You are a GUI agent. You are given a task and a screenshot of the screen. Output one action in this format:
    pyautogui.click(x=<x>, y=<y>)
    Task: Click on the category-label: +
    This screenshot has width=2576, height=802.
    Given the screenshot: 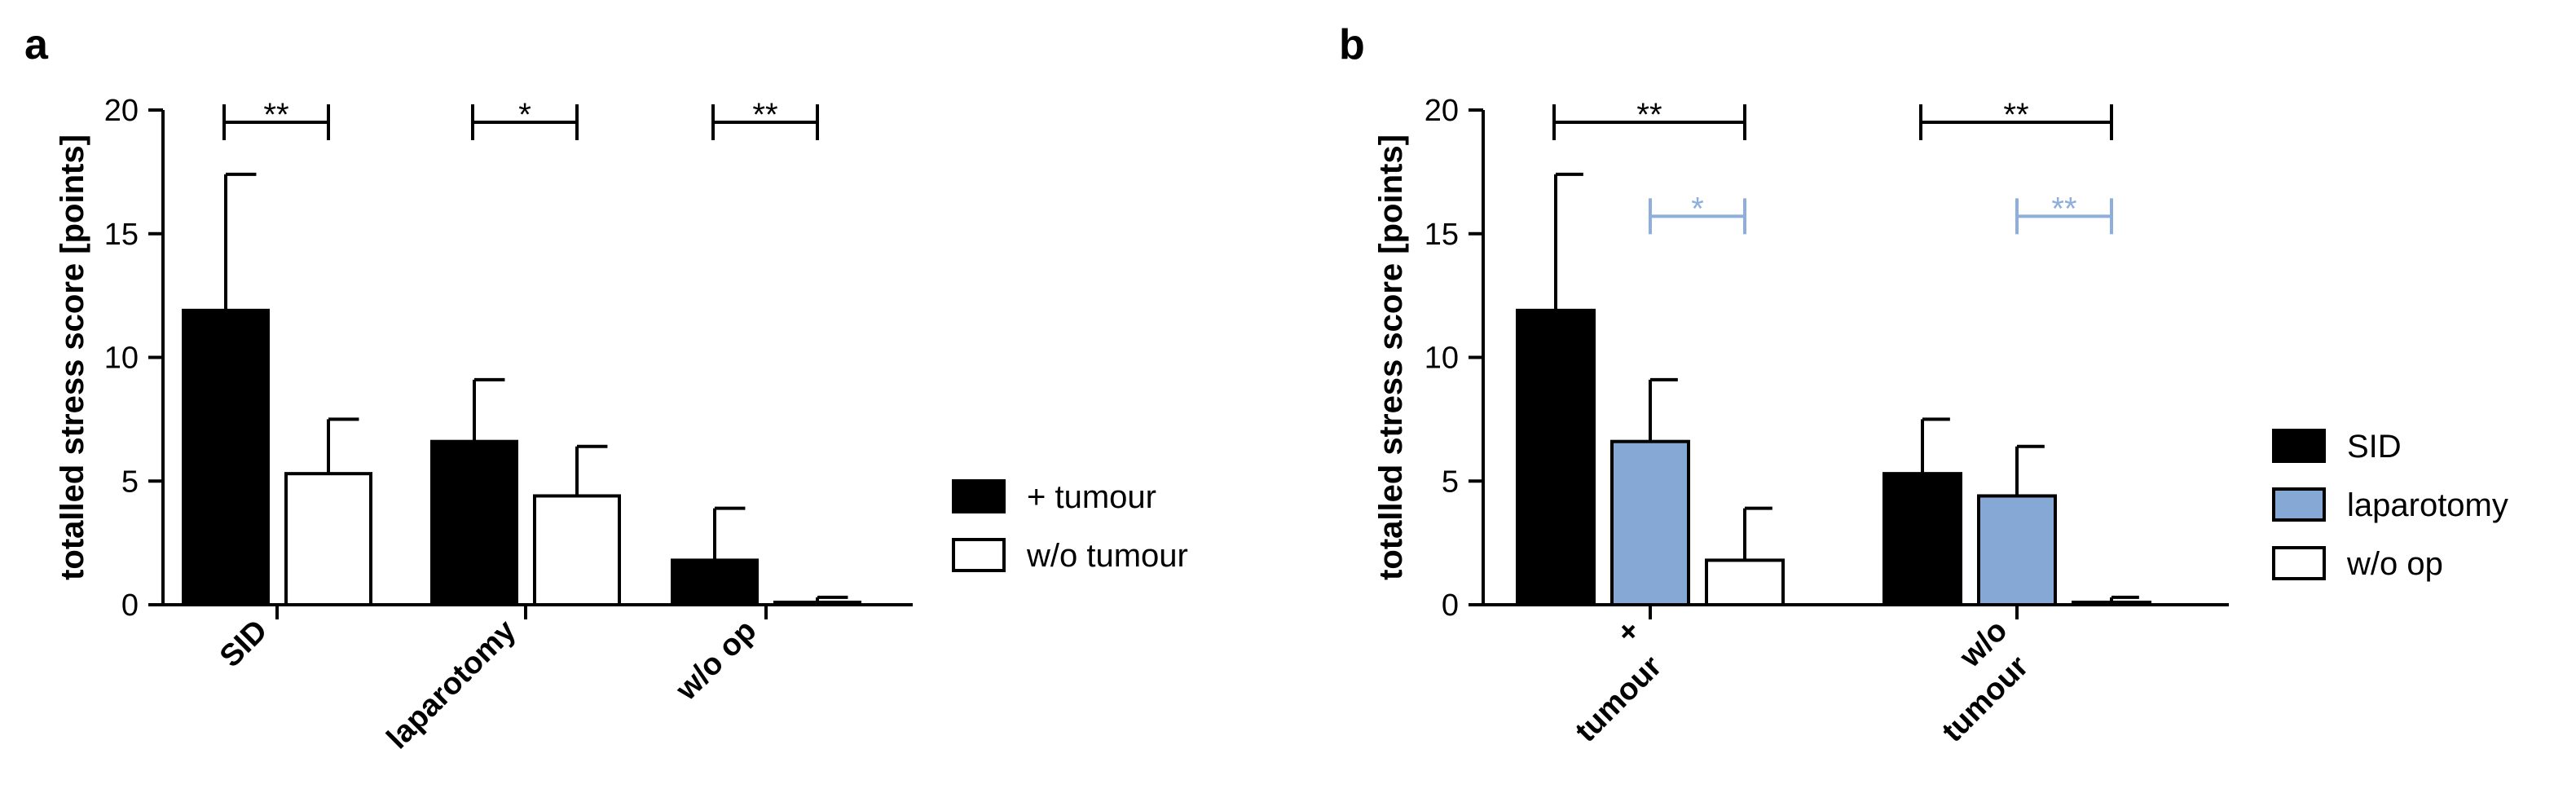 What is the action you would take?
    pyautogui.click(x=1628, y=632)
    